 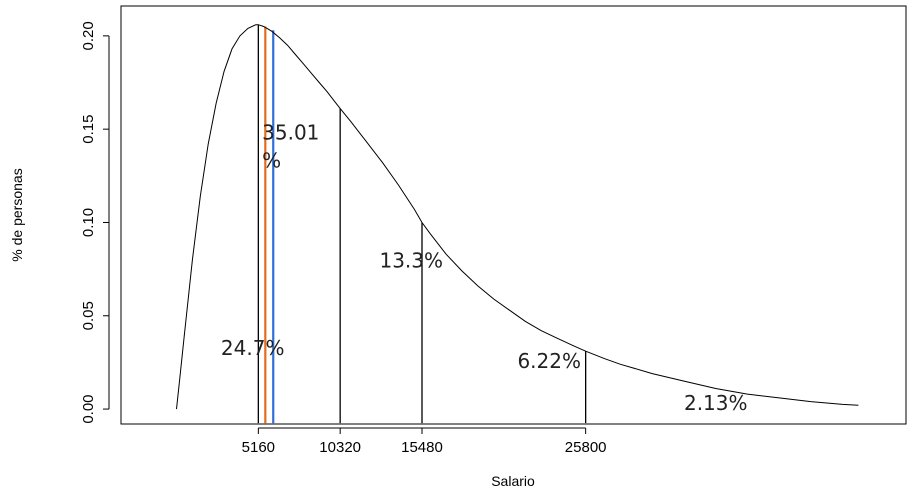 What do you see at coordinates (549, 361) in the screenshot?
I see `percentage-label: 6.22%` at bounding box center [549, 361].